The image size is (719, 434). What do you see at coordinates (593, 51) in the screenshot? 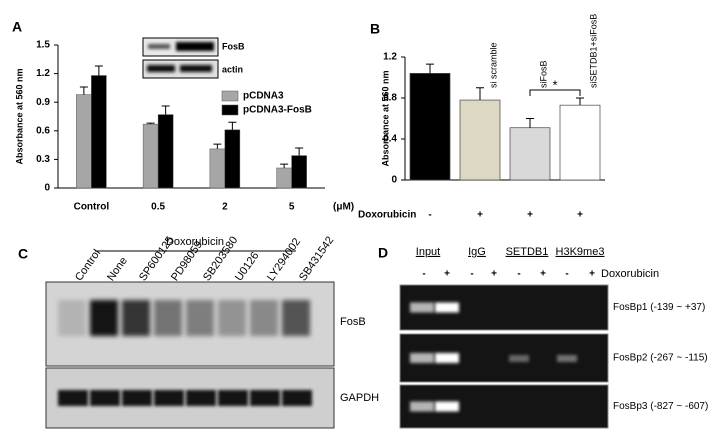
I see `bar-label: siSETDB1+siFosB` at bounding box center [593, 51].